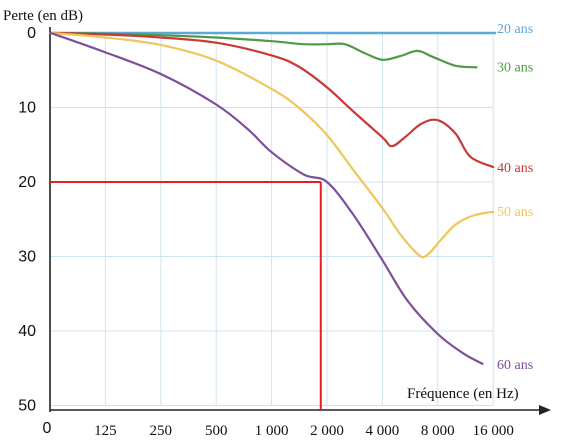 The width and height of the screenshot is (572, 447). Describe the element at coordinates (27, 257) in the screenshot. I see `y-tick-label: 30` at that location.